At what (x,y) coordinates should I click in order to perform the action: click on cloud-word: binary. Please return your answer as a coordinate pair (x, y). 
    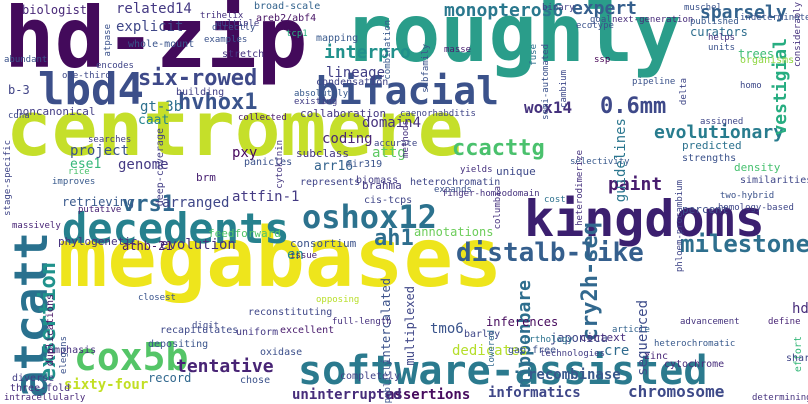
    Looking at the image, I should click on (558, 8).